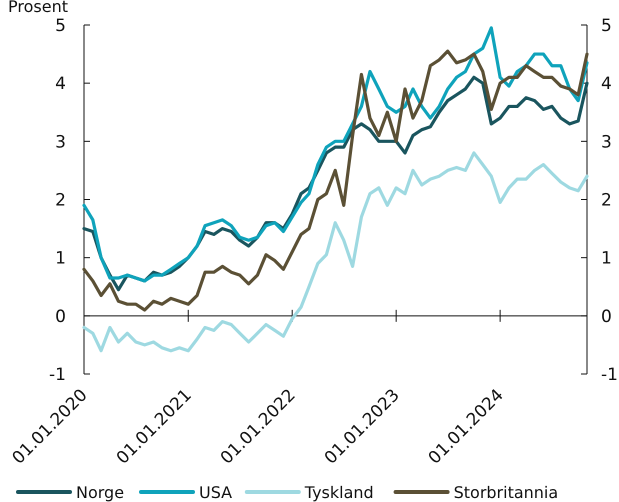  What do you see at coordinates (100, 492) in the screenshot?
I see `legend-label: Norge` at bounding box center [100, 492].